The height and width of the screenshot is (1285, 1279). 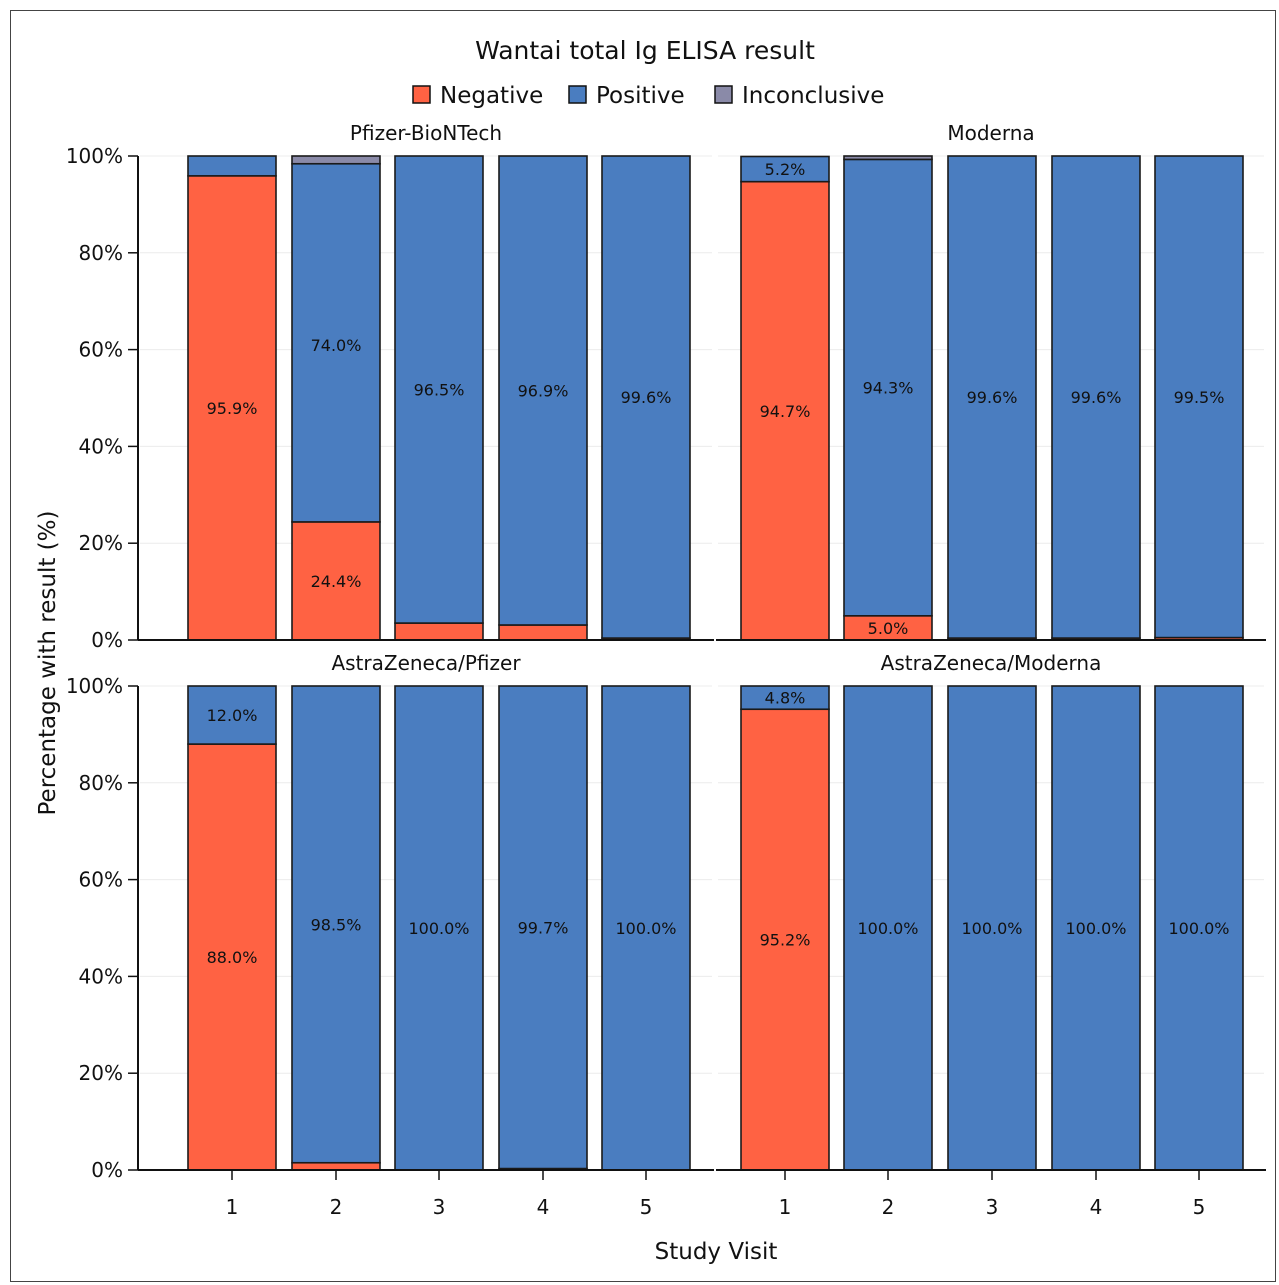 I want to click on legend-swatch-positive, so click(x=577, y=94).